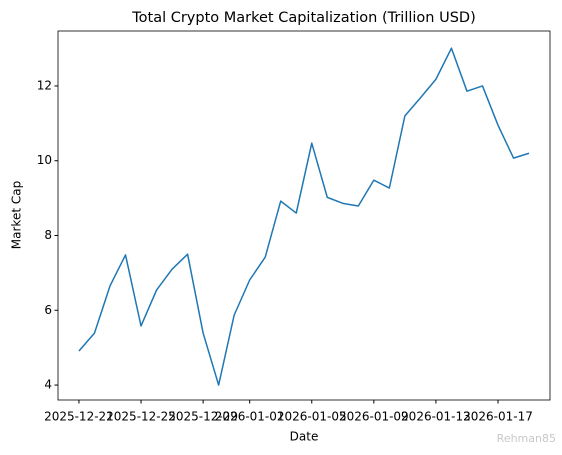 The image size is (562, 455). Describe the element at coordinates (526, 438) in the screenshot. I see `watermark: Rehman85` at that location.